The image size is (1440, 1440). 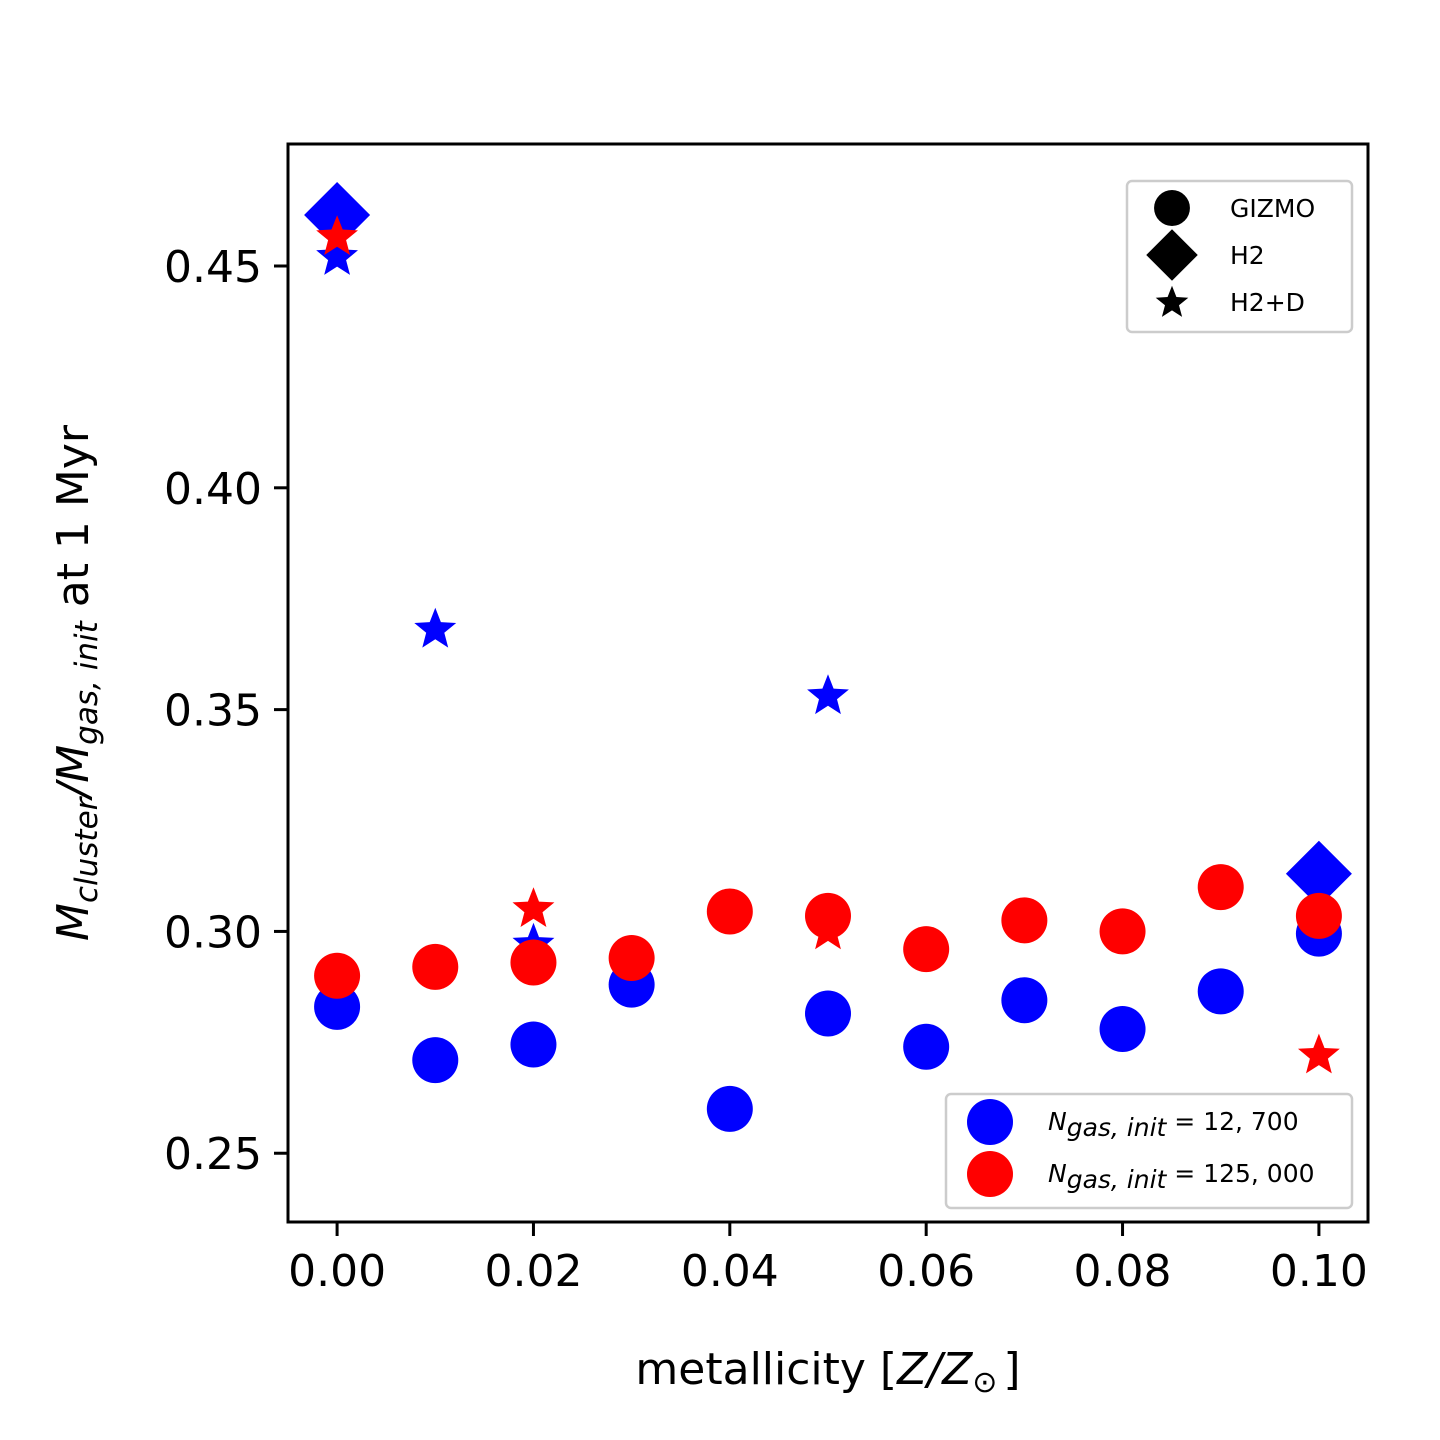 I want to click on x-axis-title-slash: /, so click(x=934, y=1369).